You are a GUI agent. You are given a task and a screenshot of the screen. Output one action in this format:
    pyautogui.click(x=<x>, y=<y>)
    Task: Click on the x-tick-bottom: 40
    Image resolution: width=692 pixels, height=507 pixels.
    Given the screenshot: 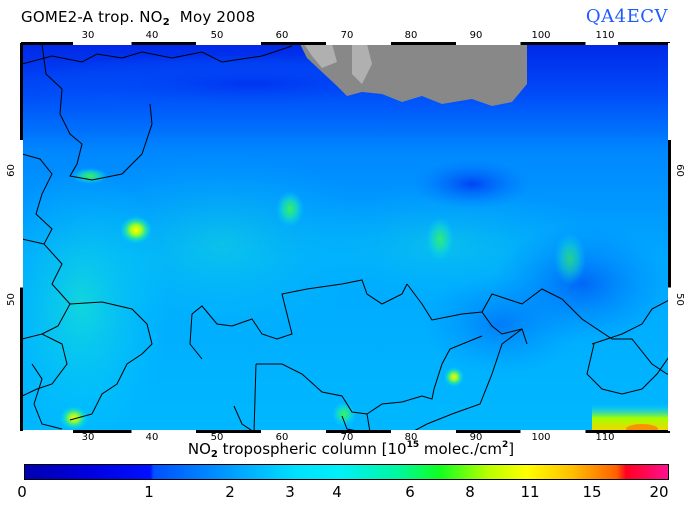 What is the action you would take?
    pyautogui.click(x=152, y=437)
    